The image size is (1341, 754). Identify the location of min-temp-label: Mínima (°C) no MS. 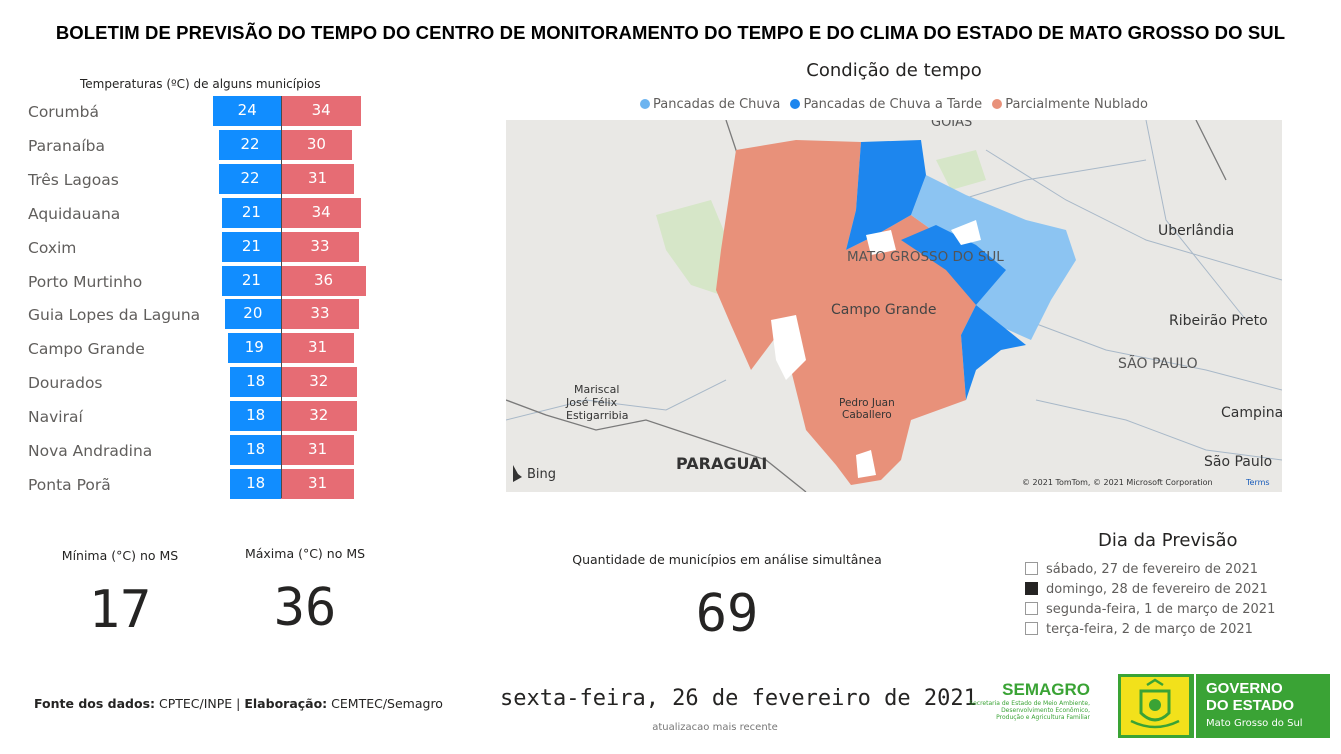
(120, 555).